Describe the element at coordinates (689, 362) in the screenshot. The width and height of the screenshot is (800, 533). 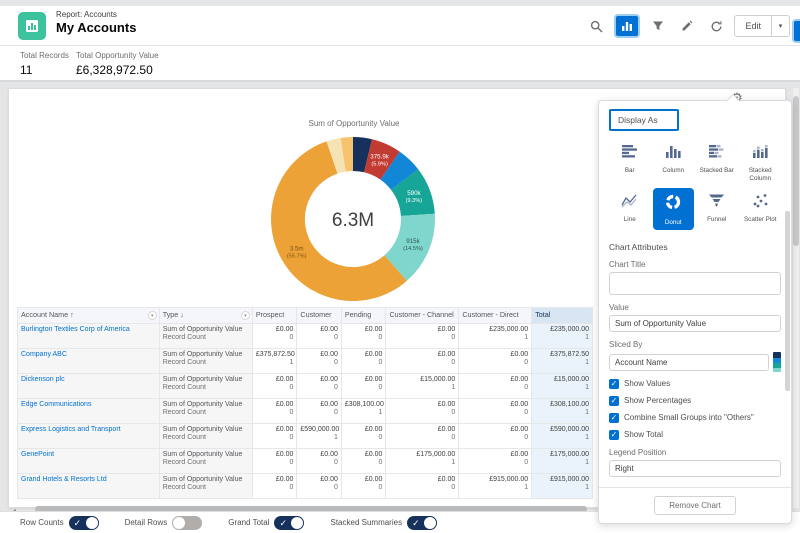
I see `sliced-by-select: Account Name` at that location.